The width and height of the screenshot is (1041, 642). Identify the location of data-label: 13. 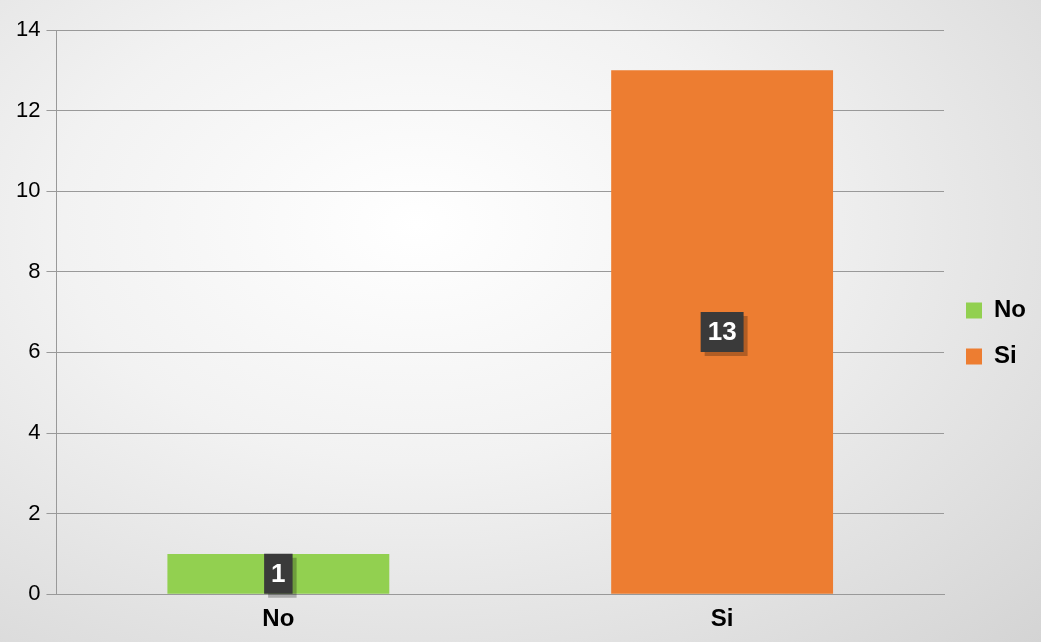
(722, 331).